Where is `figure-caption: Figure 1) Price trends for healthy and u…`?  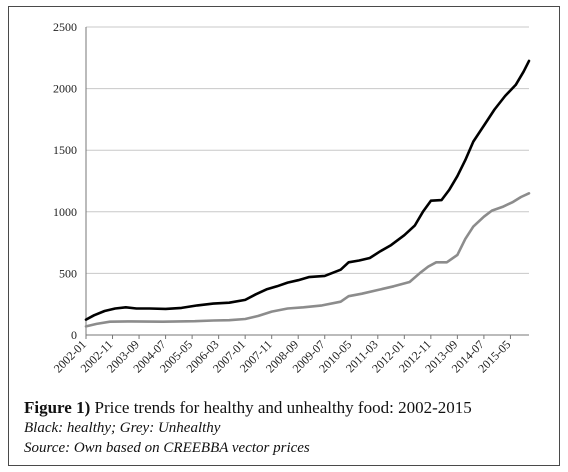 figure-caption: Figure 1) Price trends for healthy and u… is located at coordinates (289, 428).